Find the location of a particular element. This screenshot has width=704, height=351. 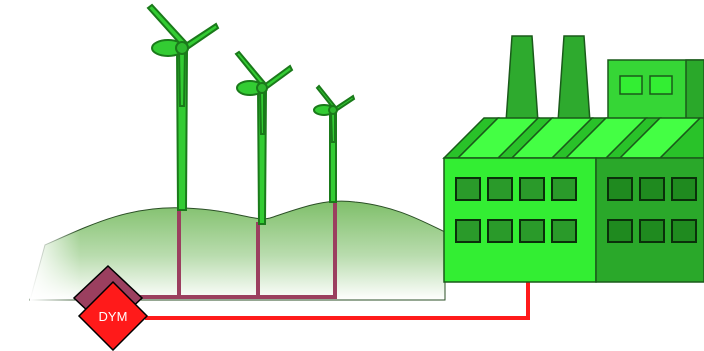

chimney-left is located at coordinates (522, 79).